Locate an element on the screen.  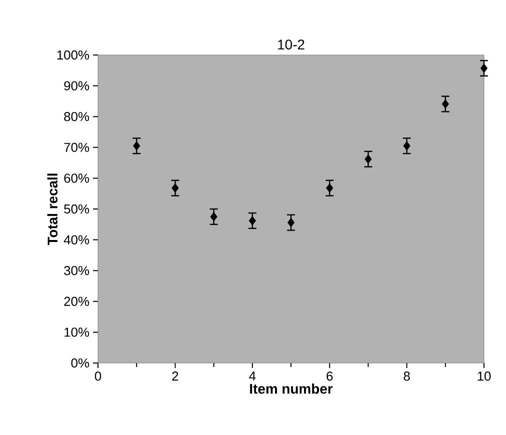
y-tick-label: 10% is located at coordinates (77, 332).